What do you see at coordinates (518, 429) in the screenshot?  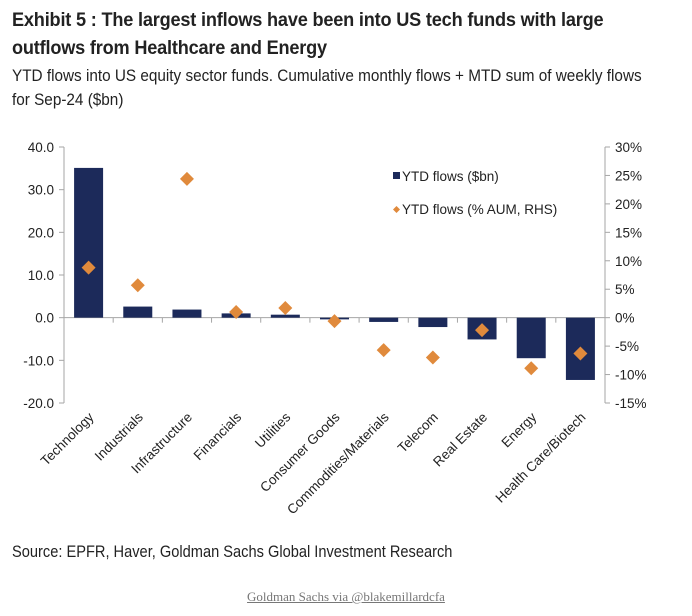 I see `x-category-label: Energy` at bounding box center [518, 429].